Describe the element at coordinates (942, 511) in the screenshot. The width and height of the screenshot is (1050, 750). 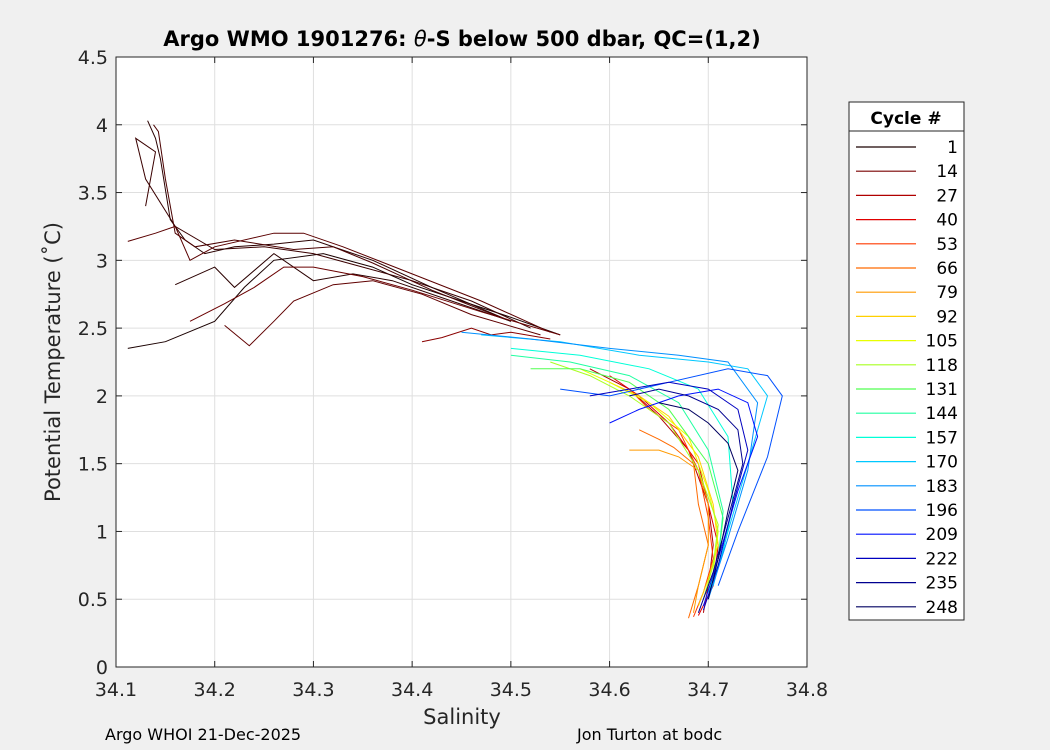
I see `legend-label: 196` at that location.